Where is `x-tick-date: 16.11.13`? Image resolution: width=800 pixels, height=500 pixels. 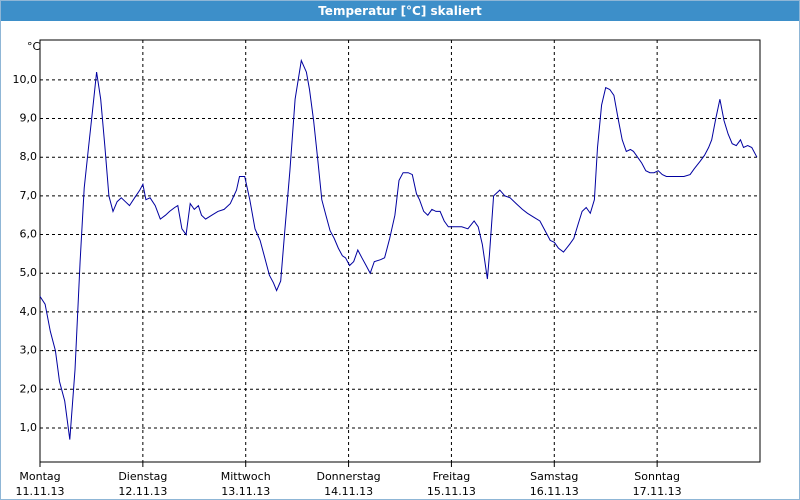 x-tick-date: 16.11.13 is located at coordinates (554, 491).